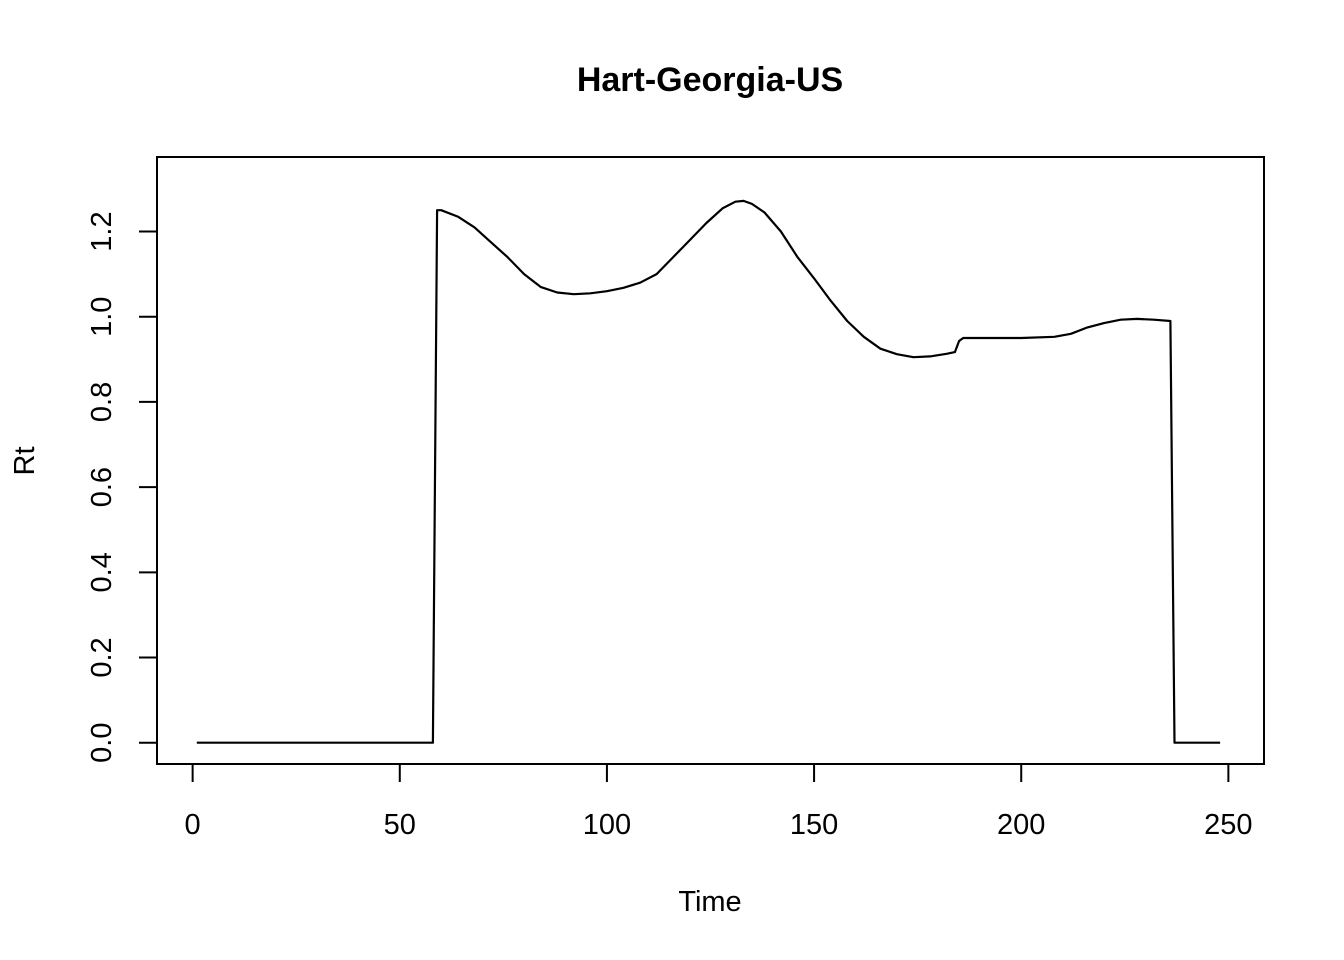  What do you see at coordinates (719, 802) in the screenshot?
I see `x-axis: 0 50 100 150 200 250` at bounding box center [719, 802].